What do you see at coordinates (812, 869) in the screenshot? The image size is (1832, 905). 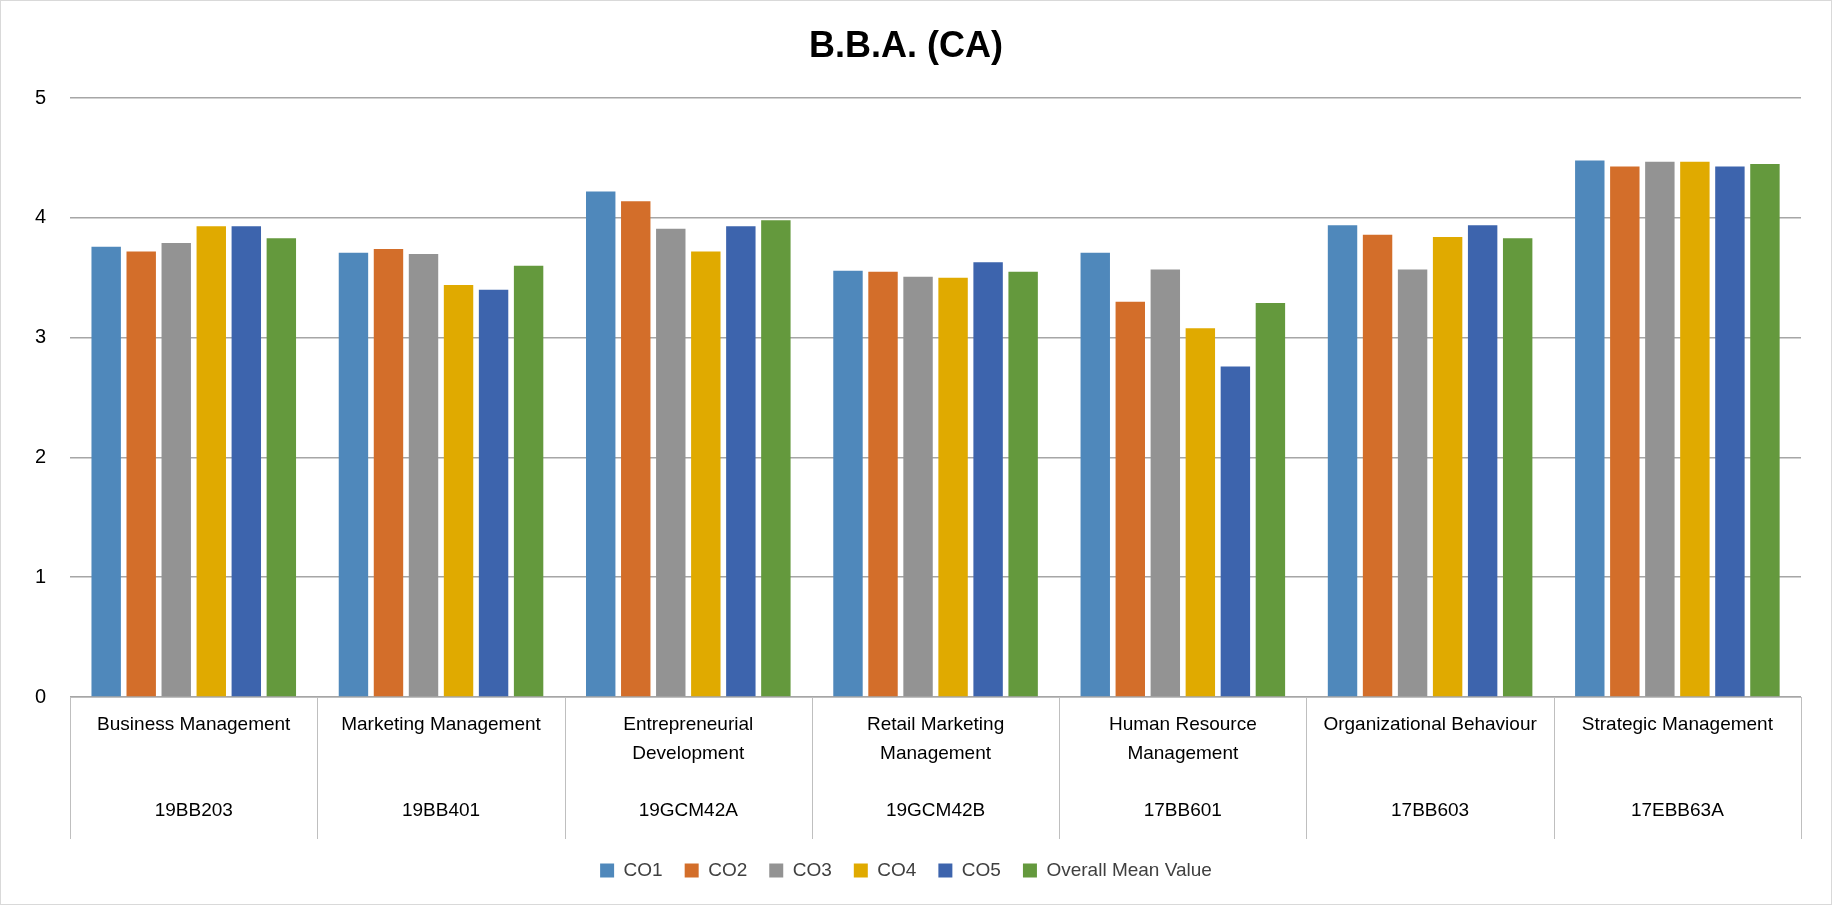 I see `legend-label: CO3` at bounding box center [812, 869].